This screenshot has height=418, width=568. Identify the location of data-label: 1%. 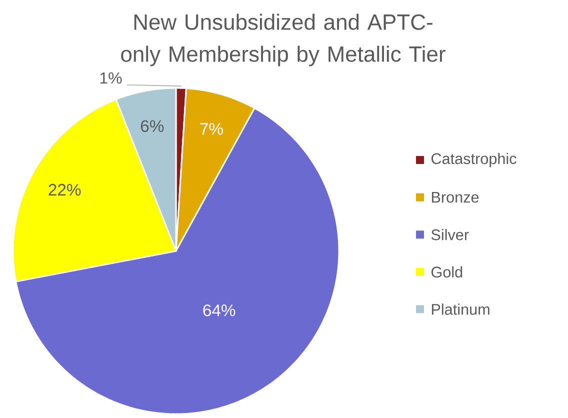
(111, 78).